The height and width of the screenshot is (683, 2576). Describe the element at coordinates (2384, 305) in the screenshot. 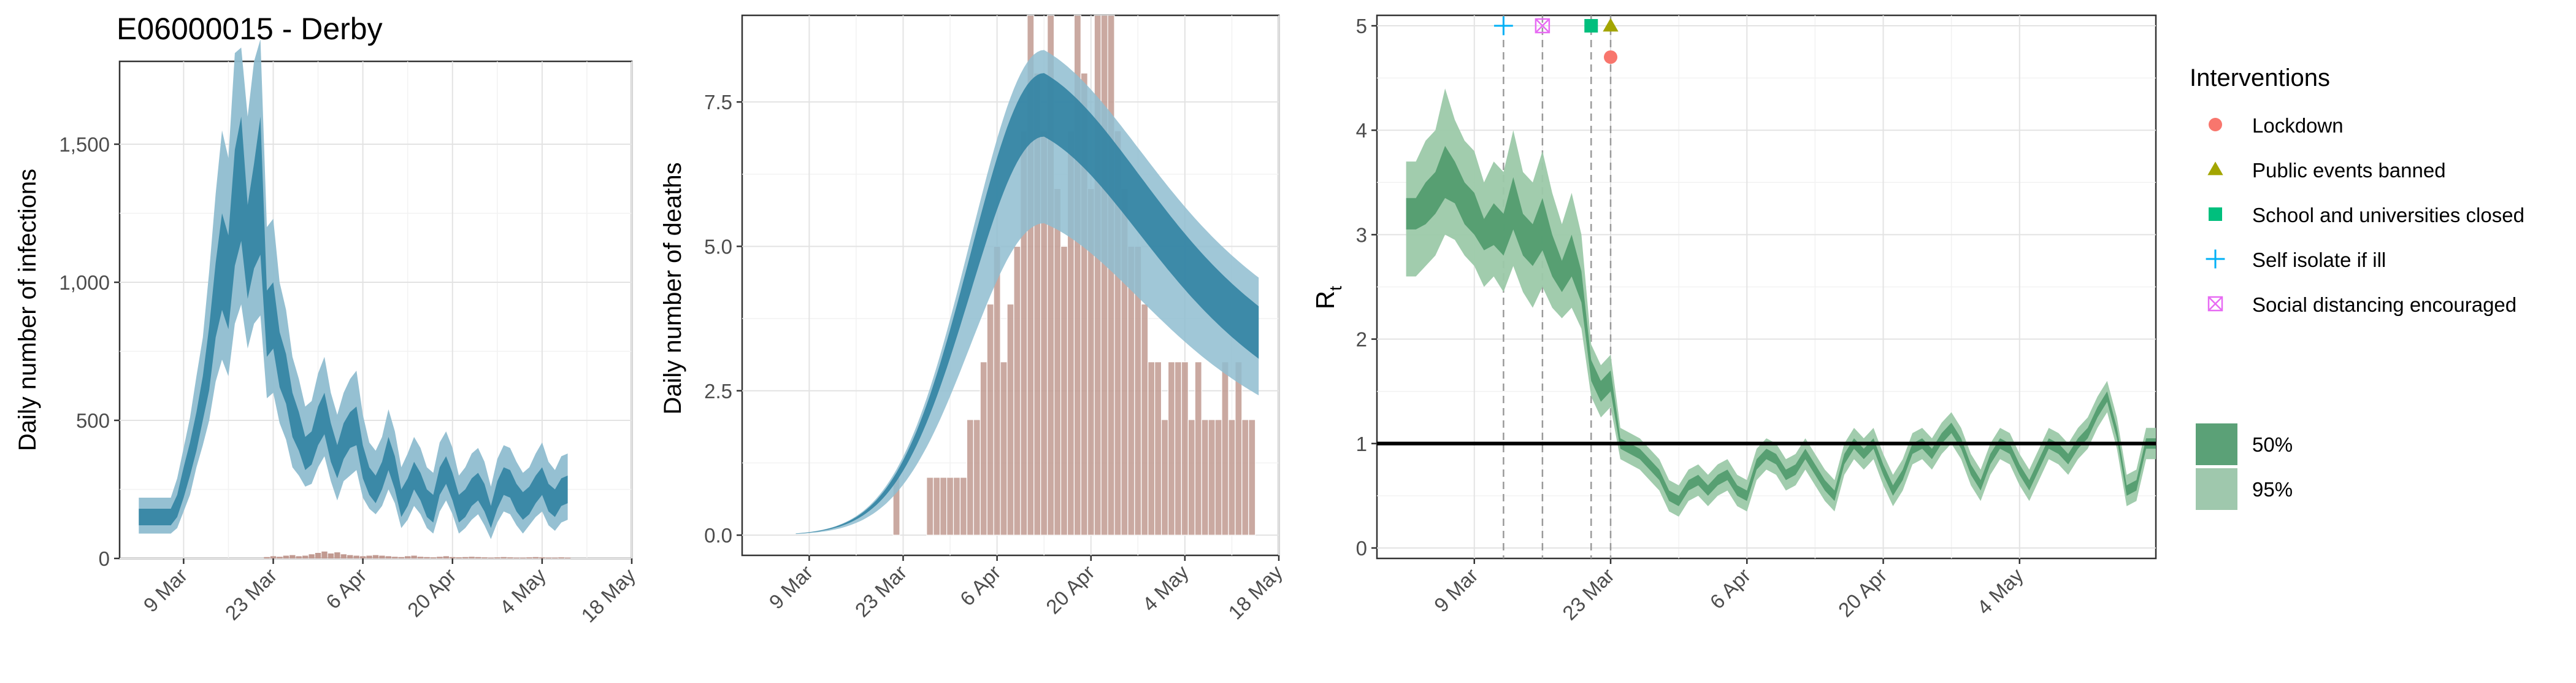

I see `legend-label-social-distancing-encouraged: Social distancing encouraged` at that location.